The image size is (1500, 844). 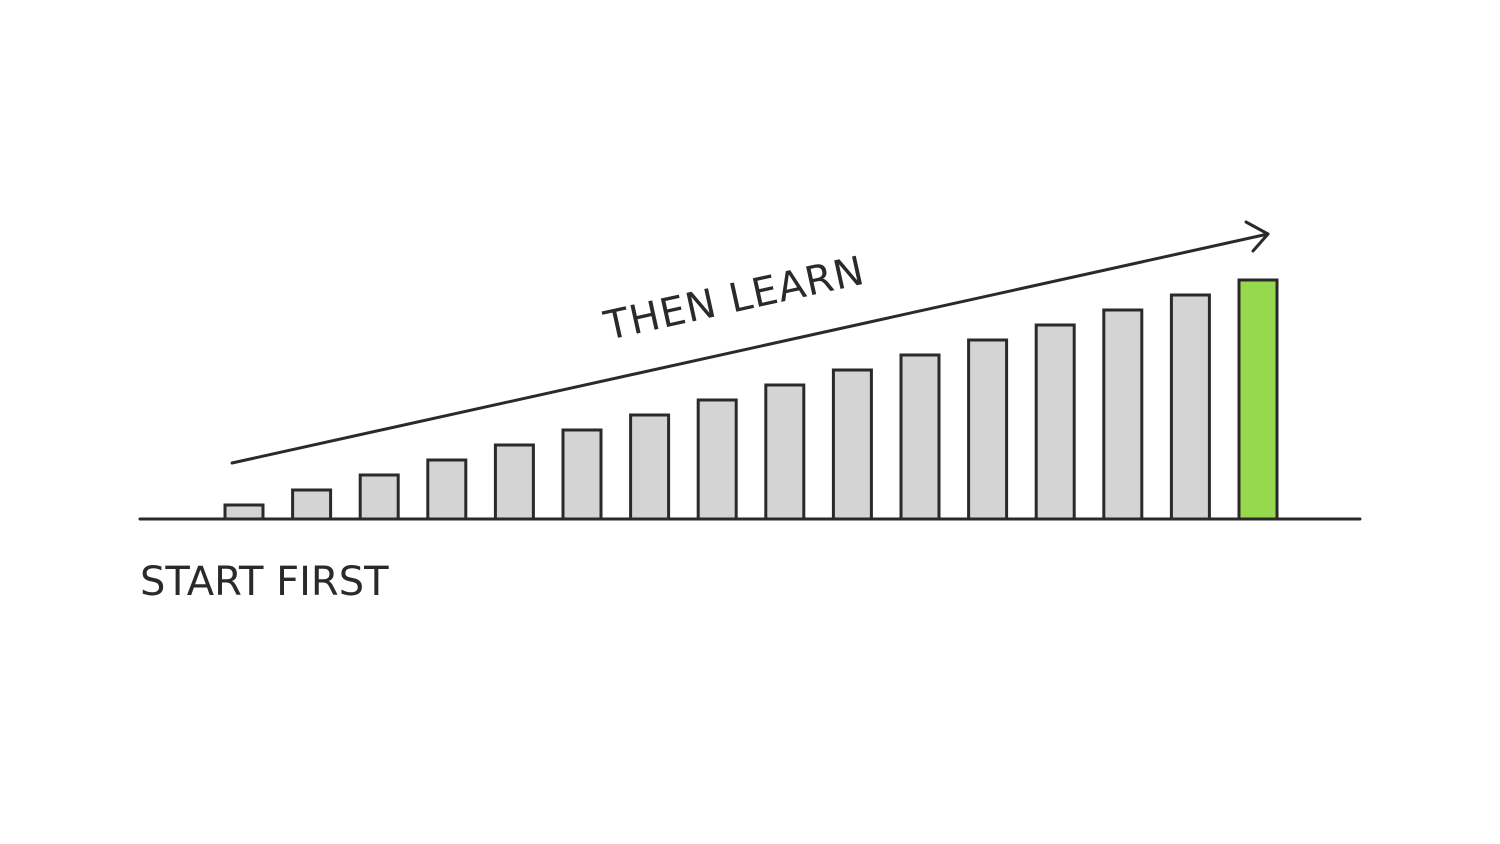 What do you see at coordinates (1257, 236) in the screenshot?
I see `trend-arrow-head-icon` at bounding box center [1257, 236].